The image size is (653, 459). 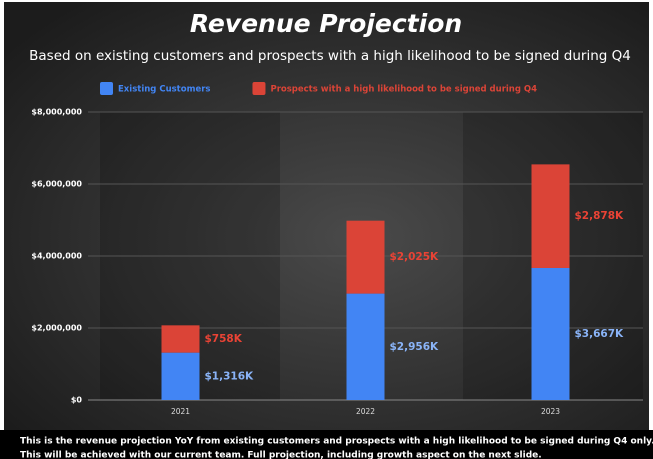 I want to click on chart-title: Revenue Projection, so click(x=326, y=23).